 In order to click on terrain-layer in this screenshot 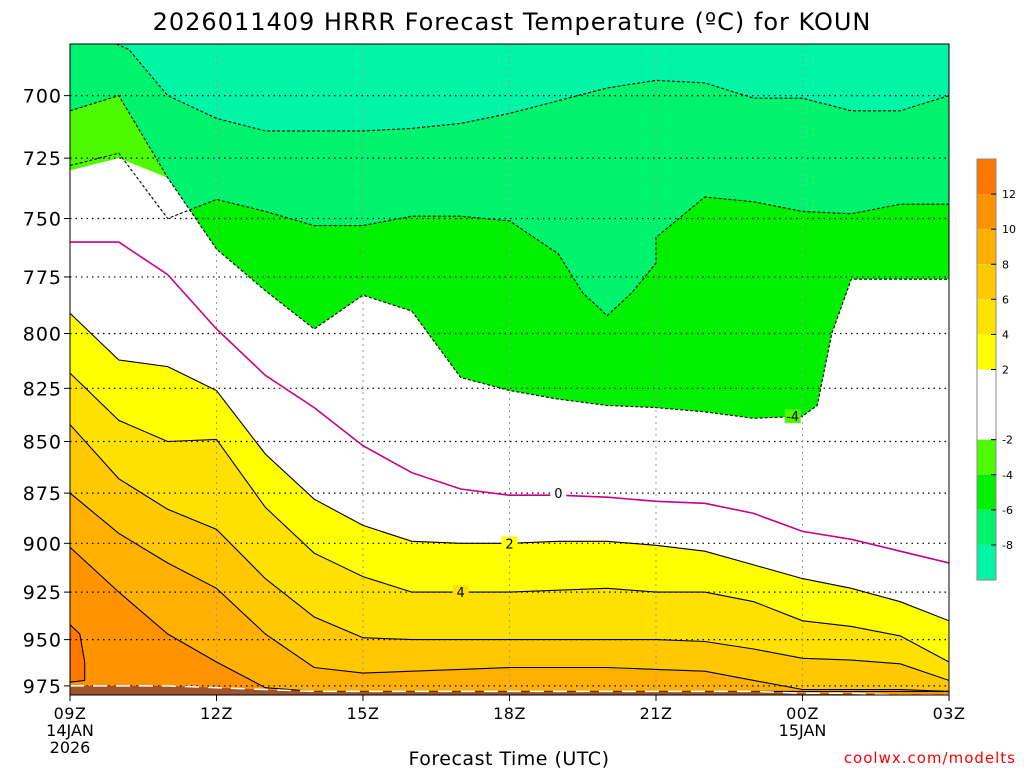, I will do `click(509, 690)`.